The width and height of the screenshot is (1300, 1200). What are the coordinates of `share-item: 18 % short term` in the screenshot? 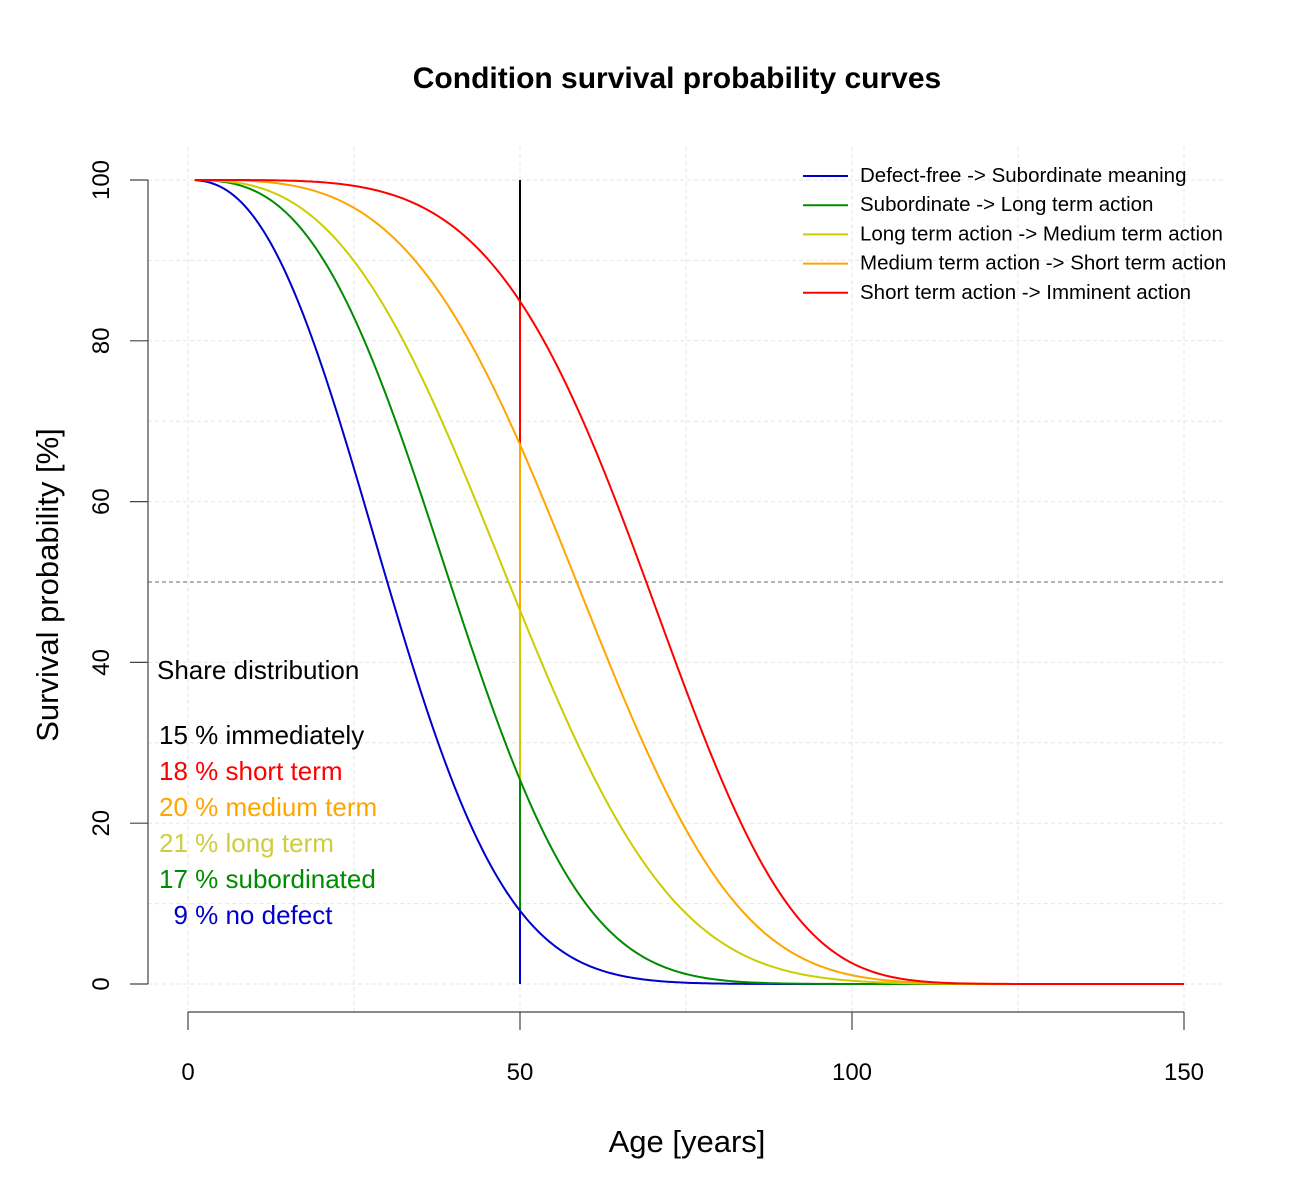 It's located at (251, 771).